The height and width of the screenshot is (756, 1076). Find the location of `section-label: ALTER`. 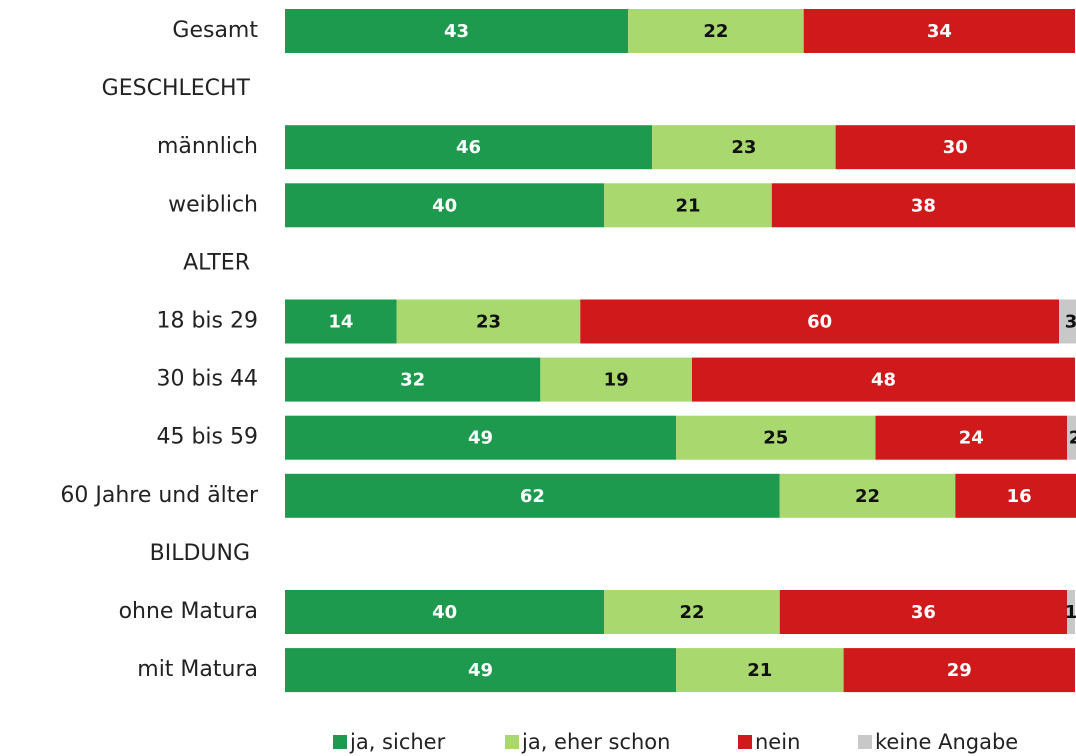

section-label: ALTER is located at coordinates (216, 262).